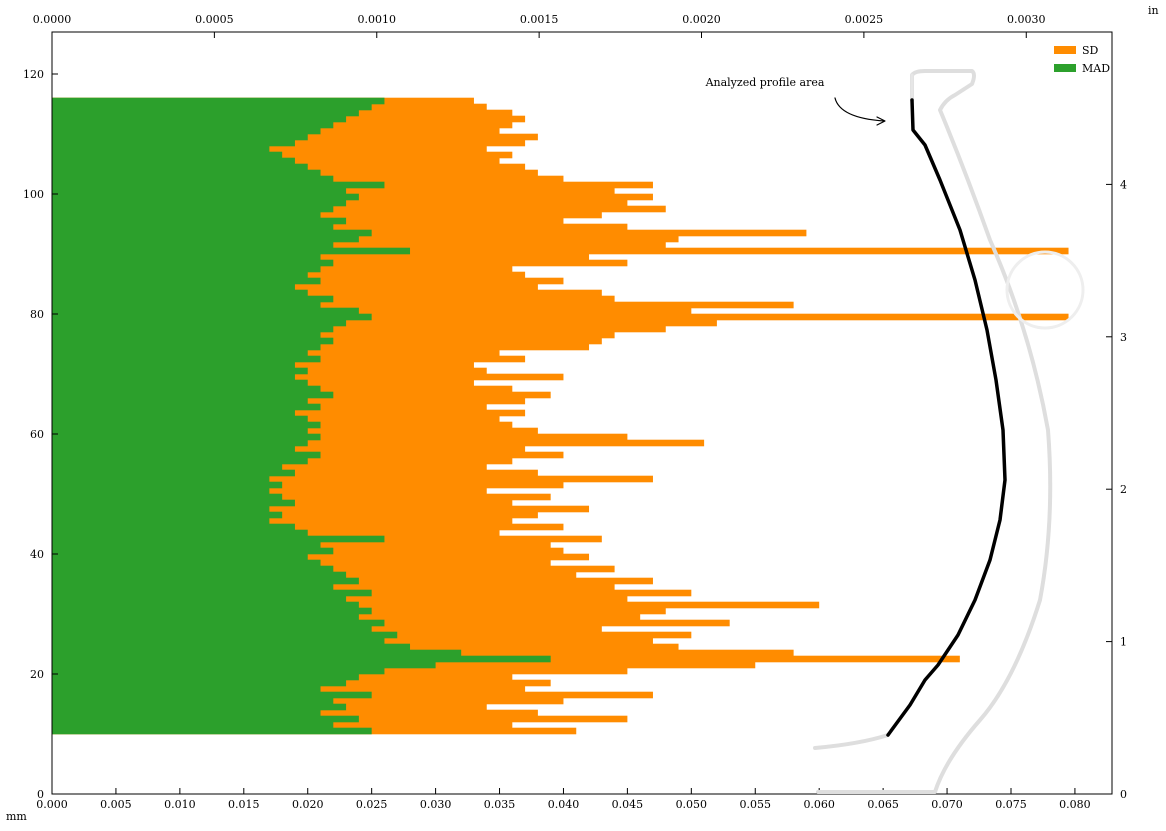 The height and width of the screenshot is (831, 1166). What do you see at coordinates (37, 674) in the screenshot?
I see `y-tick-label: 20` at bounding box center [37, 674].